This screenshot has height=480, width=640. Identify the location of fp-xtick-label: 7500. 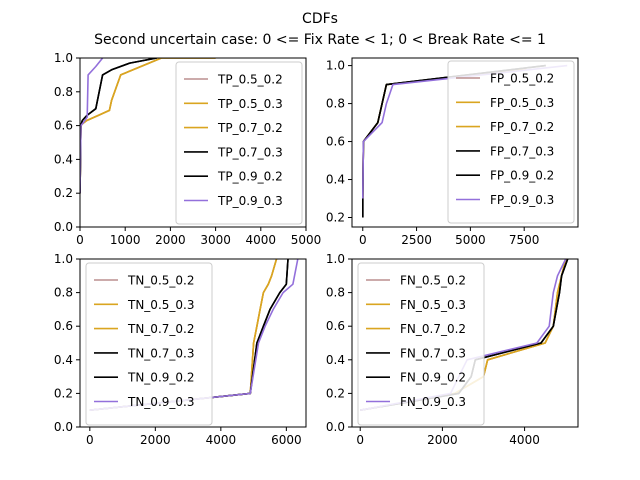
(524, 240).